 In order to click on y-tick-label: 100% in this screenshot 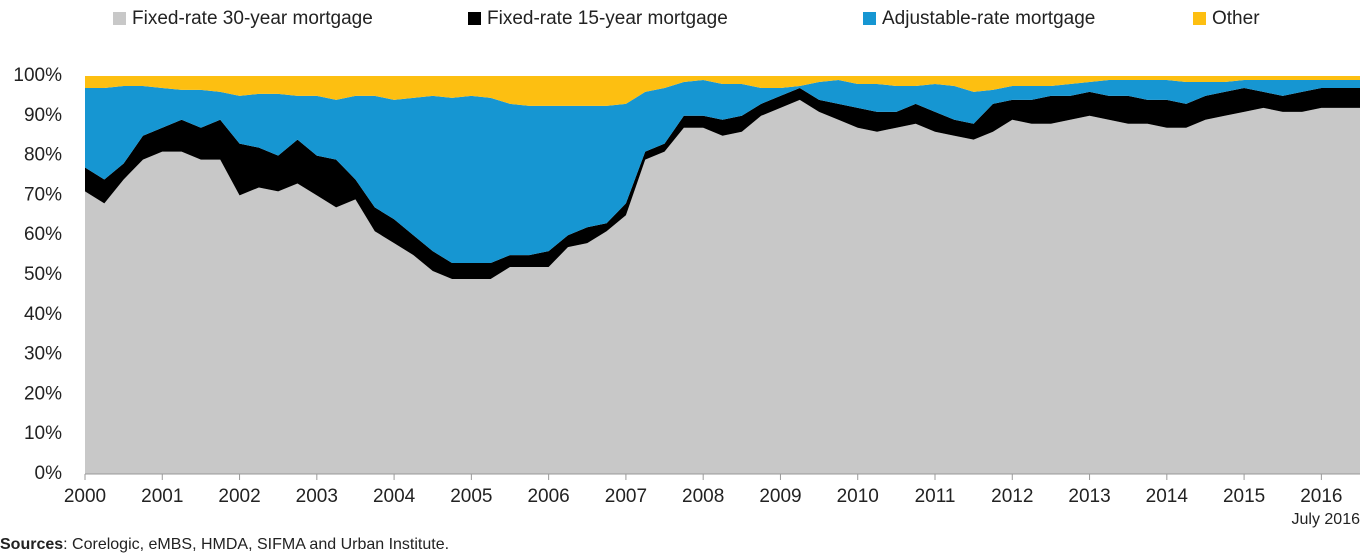, I will do `click(37, 75)`.